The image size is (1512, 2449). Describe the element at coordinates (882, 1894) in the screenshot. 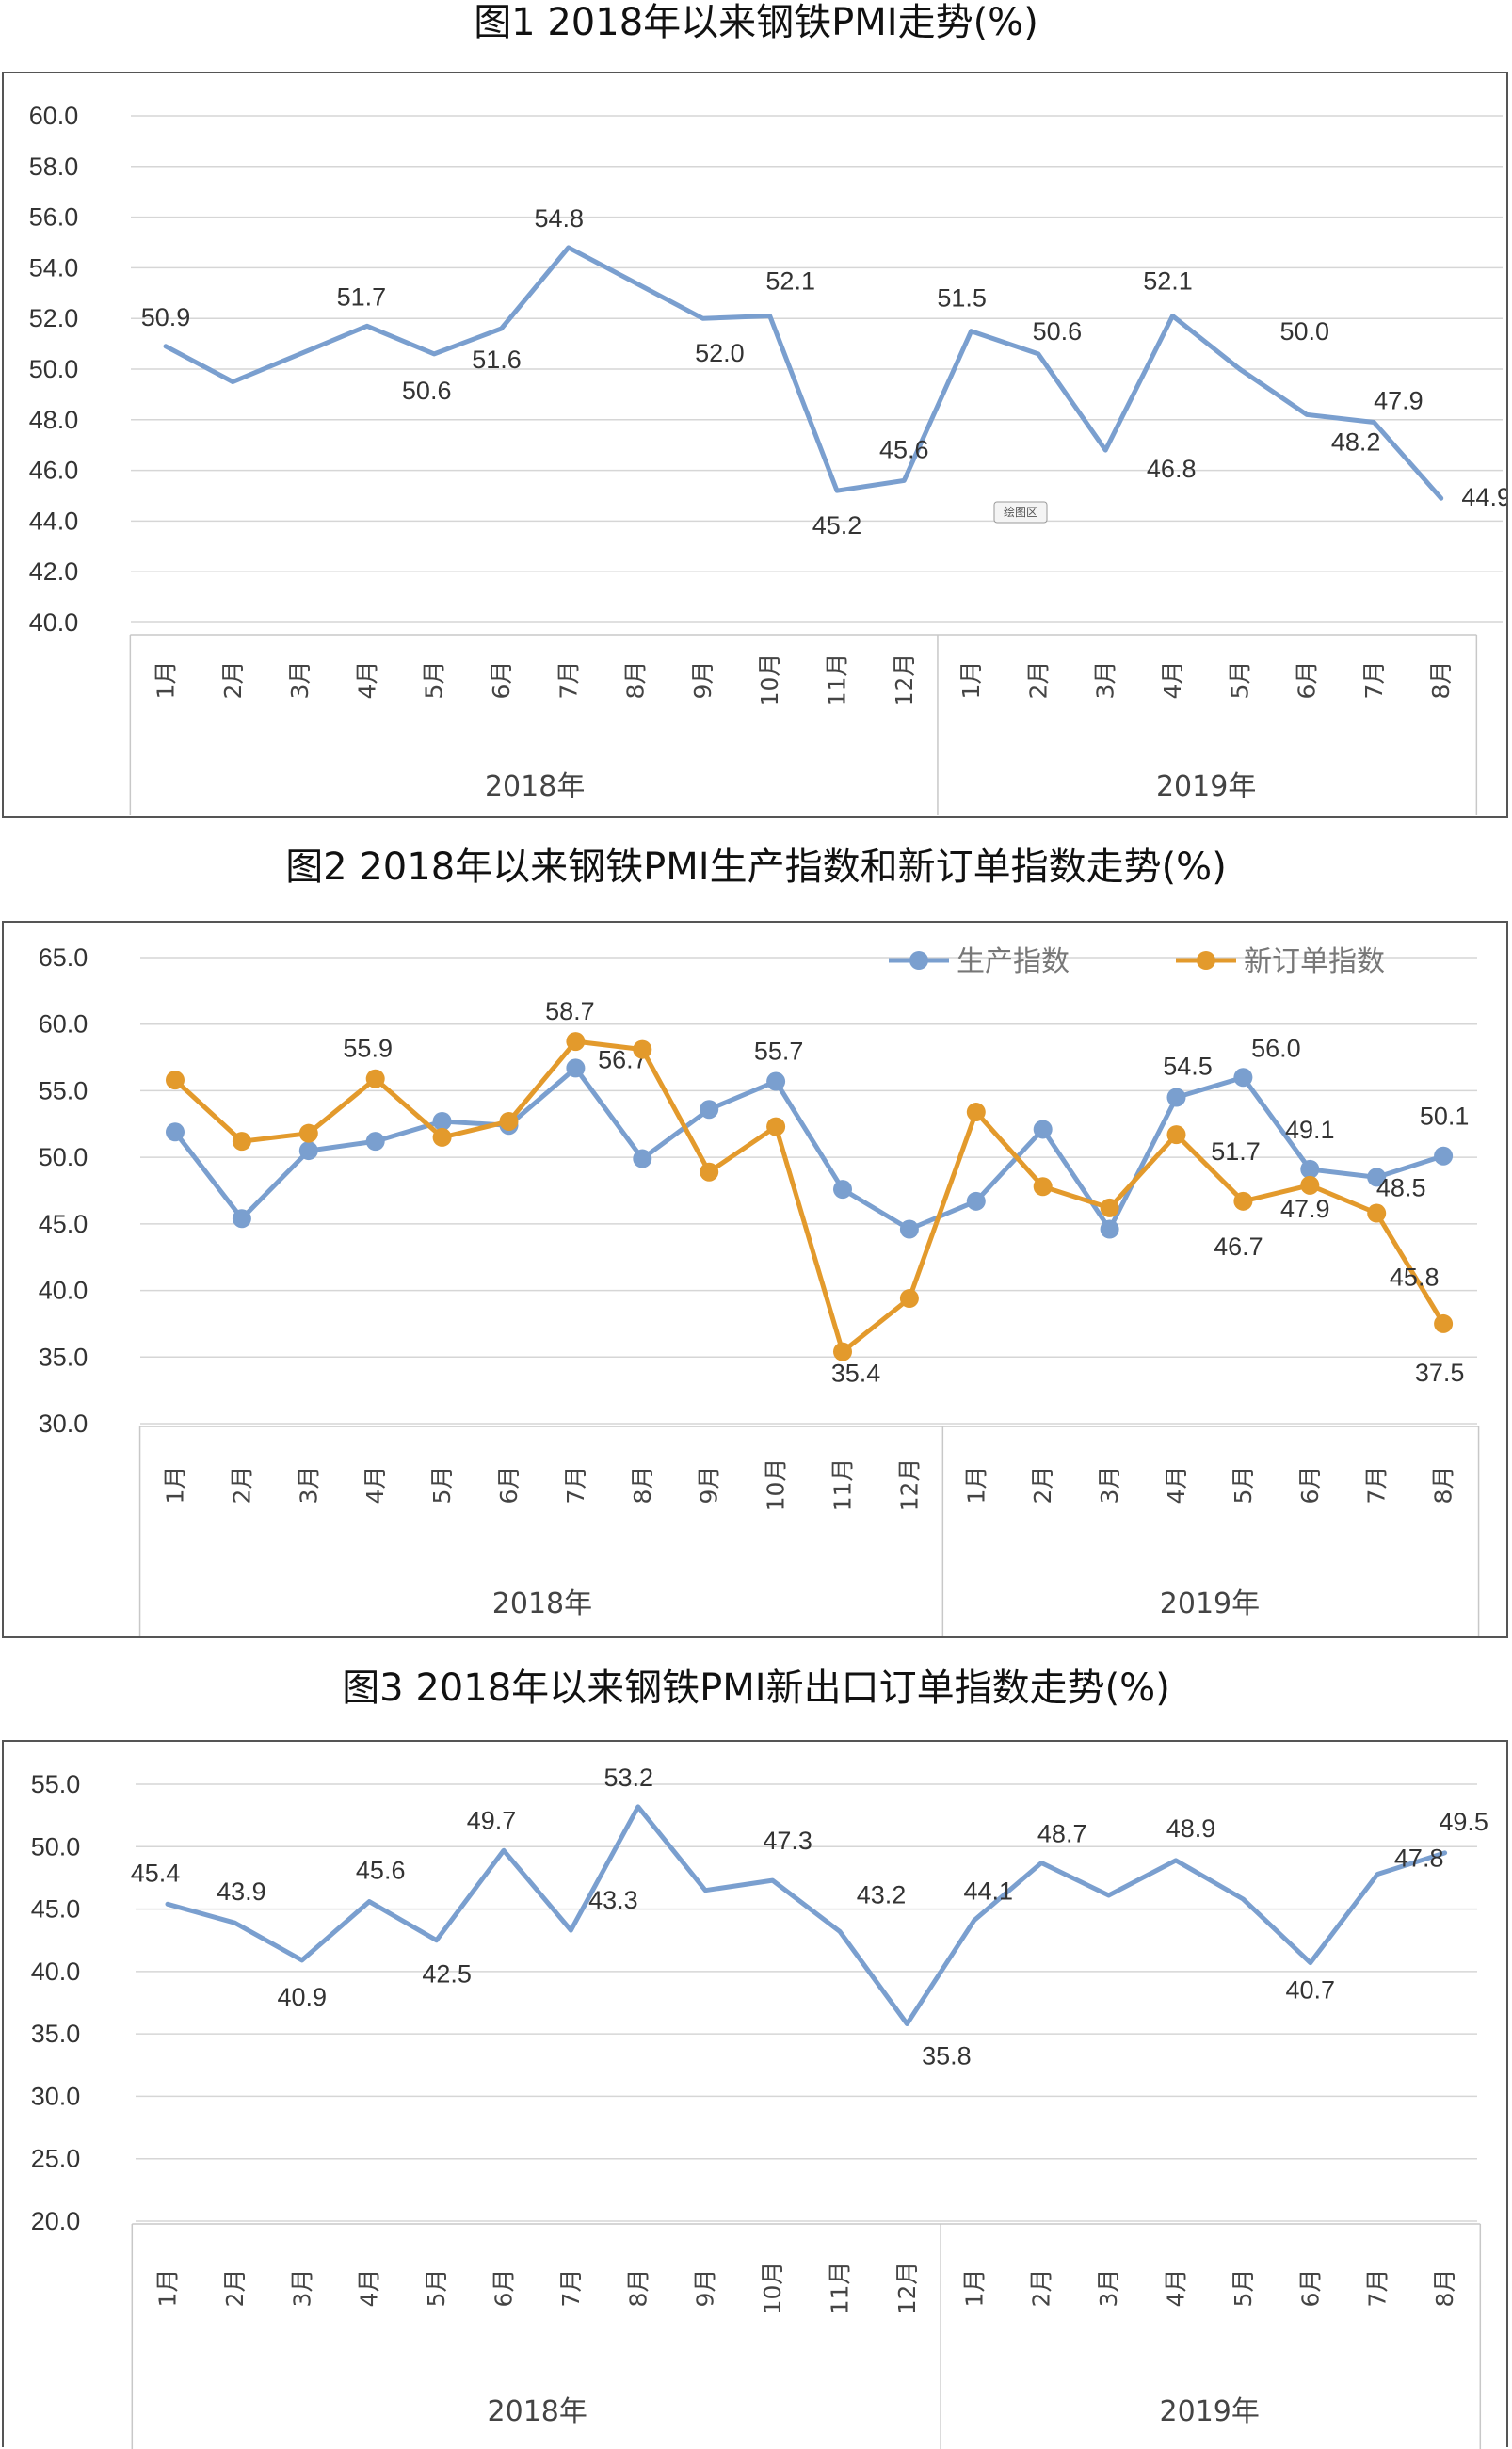

I see `data-label: 43.2` at that location.